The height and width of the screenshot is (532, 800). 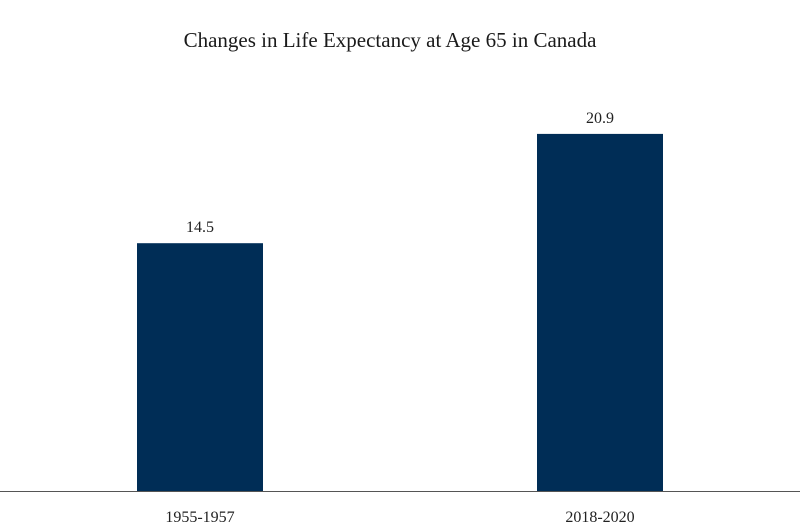 I want to click on data-label-1955-1957: 14.5, so click(x=200, y=227).